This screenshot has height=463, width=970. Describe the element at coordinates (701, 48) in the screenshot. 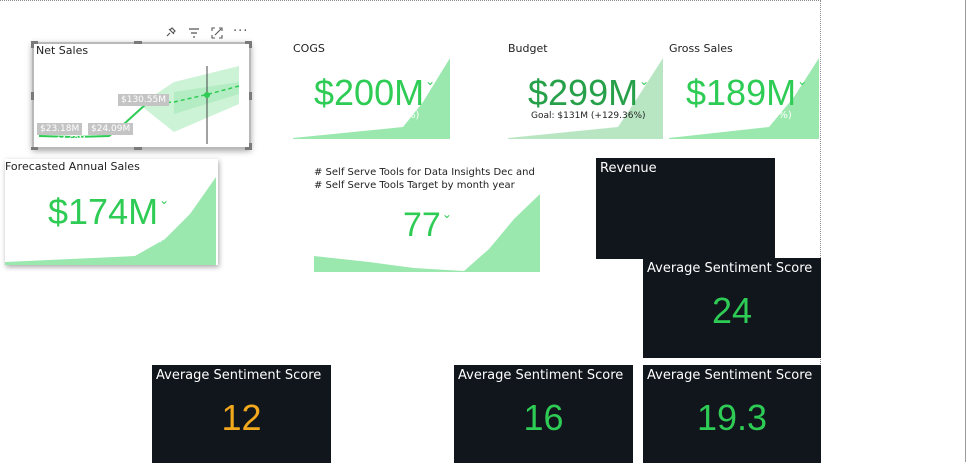

I see `gross-sales-title: Gross Sales` at that location.